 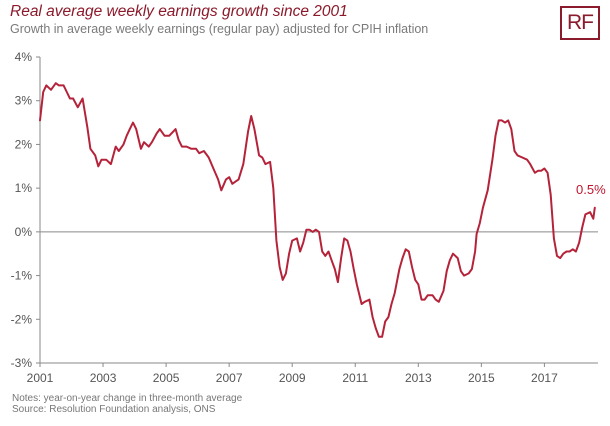 What do you see at coordinates (166, 378) in the screenshot?
I see `x-tick-label: 2005` at bounding box center [166, 378].